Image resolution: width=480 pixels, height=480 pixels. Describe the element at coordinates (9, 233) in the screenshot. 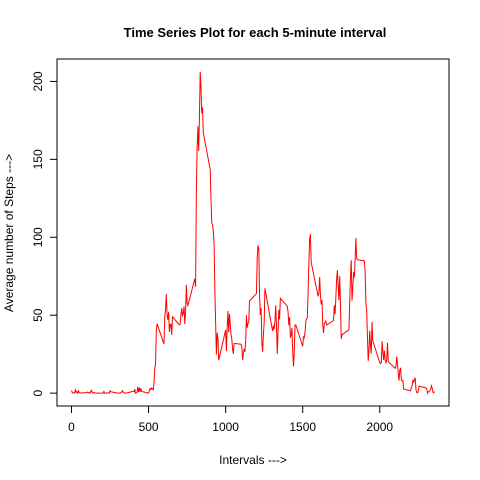

I see `y-axis-label: Average number of Steps --->` at that location.